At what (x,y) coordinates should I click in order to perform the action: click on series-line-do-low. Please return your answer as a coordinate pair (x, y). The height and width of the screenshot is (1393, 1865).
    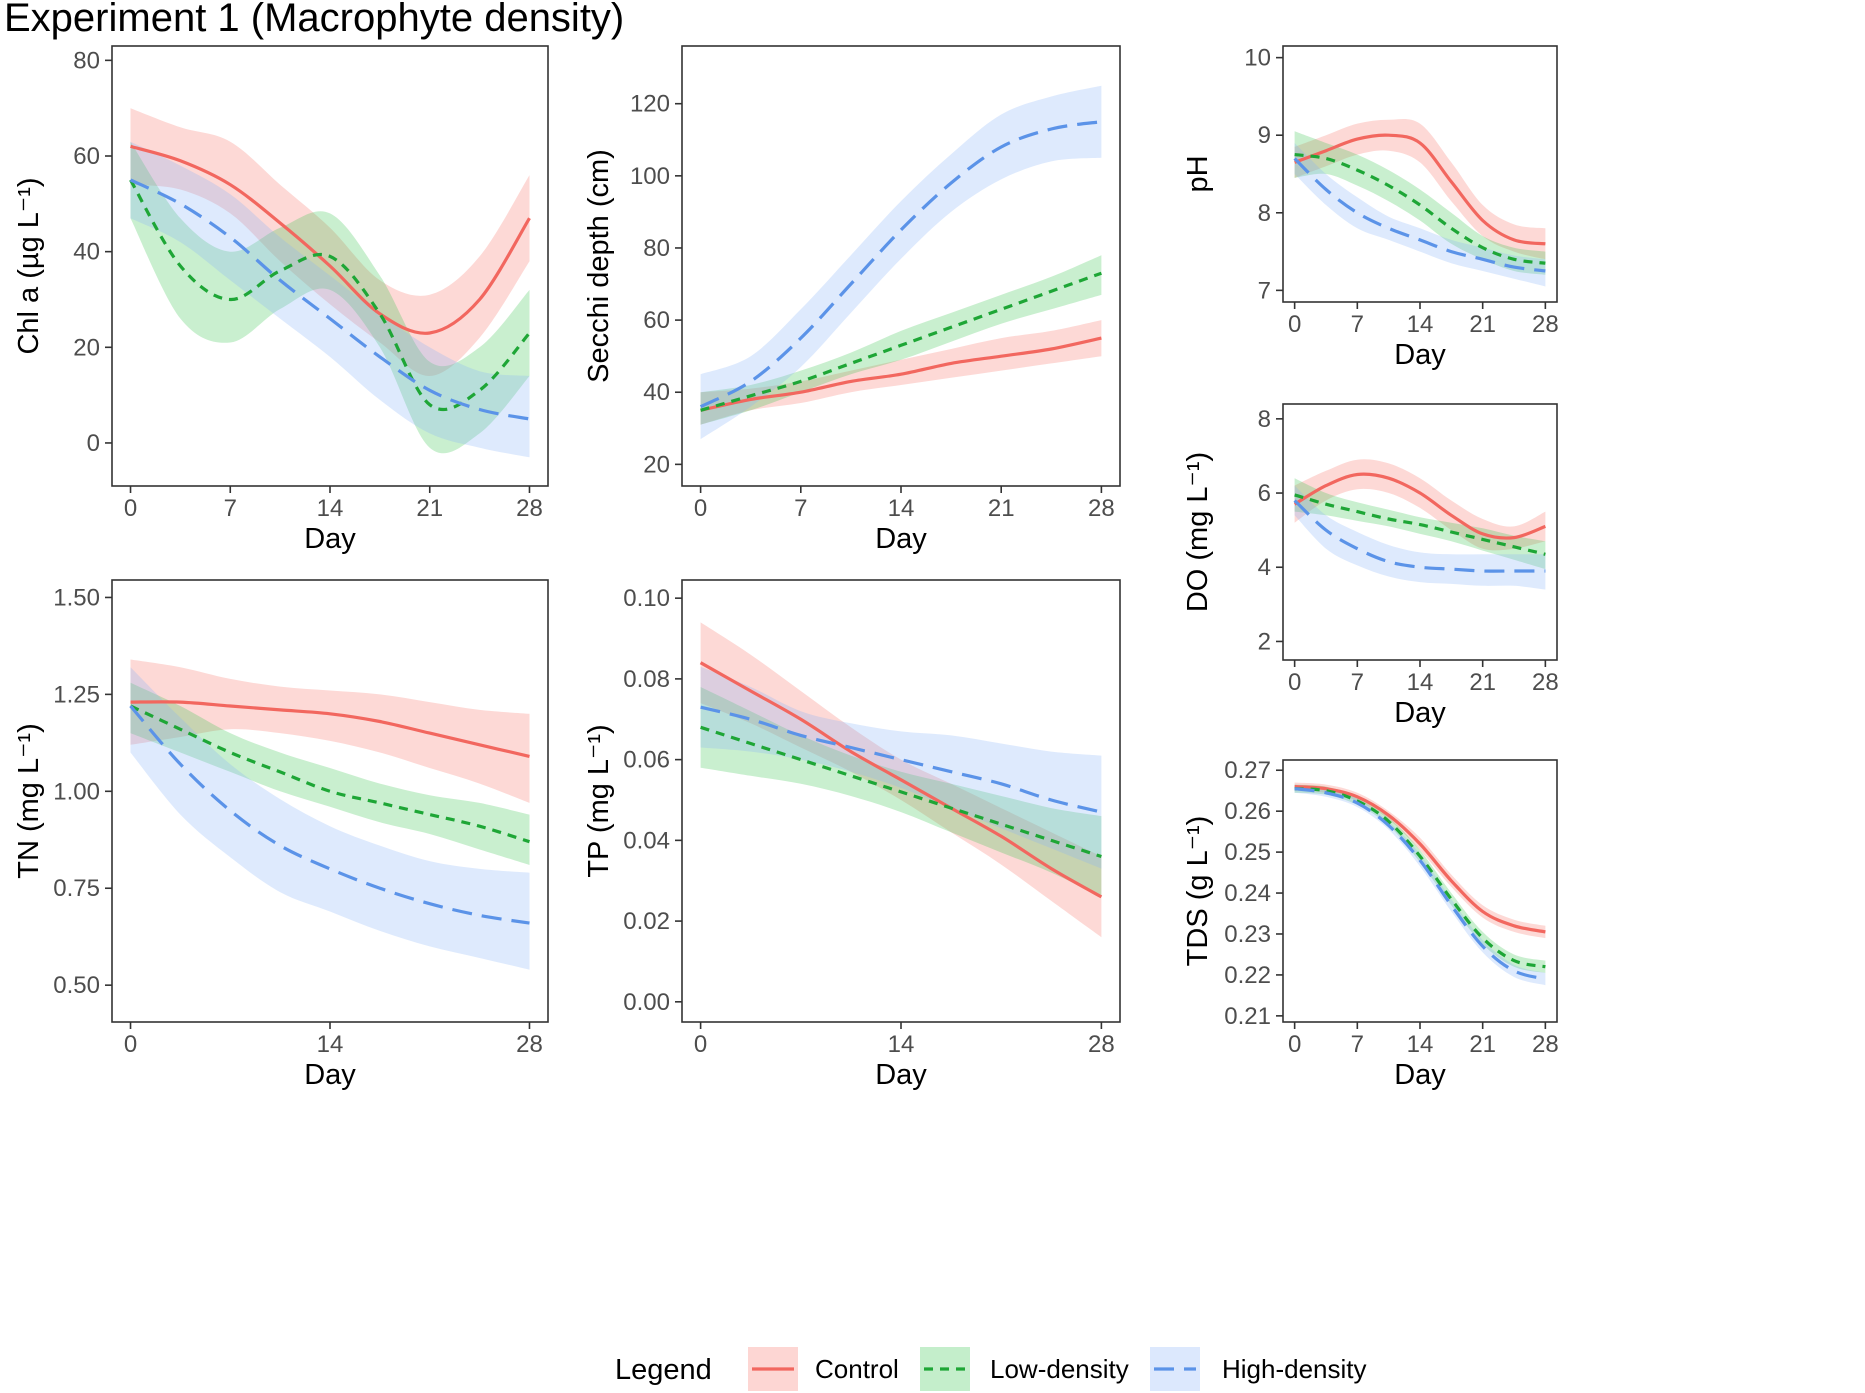
    Looking at the image, I should click on (1420, 524).